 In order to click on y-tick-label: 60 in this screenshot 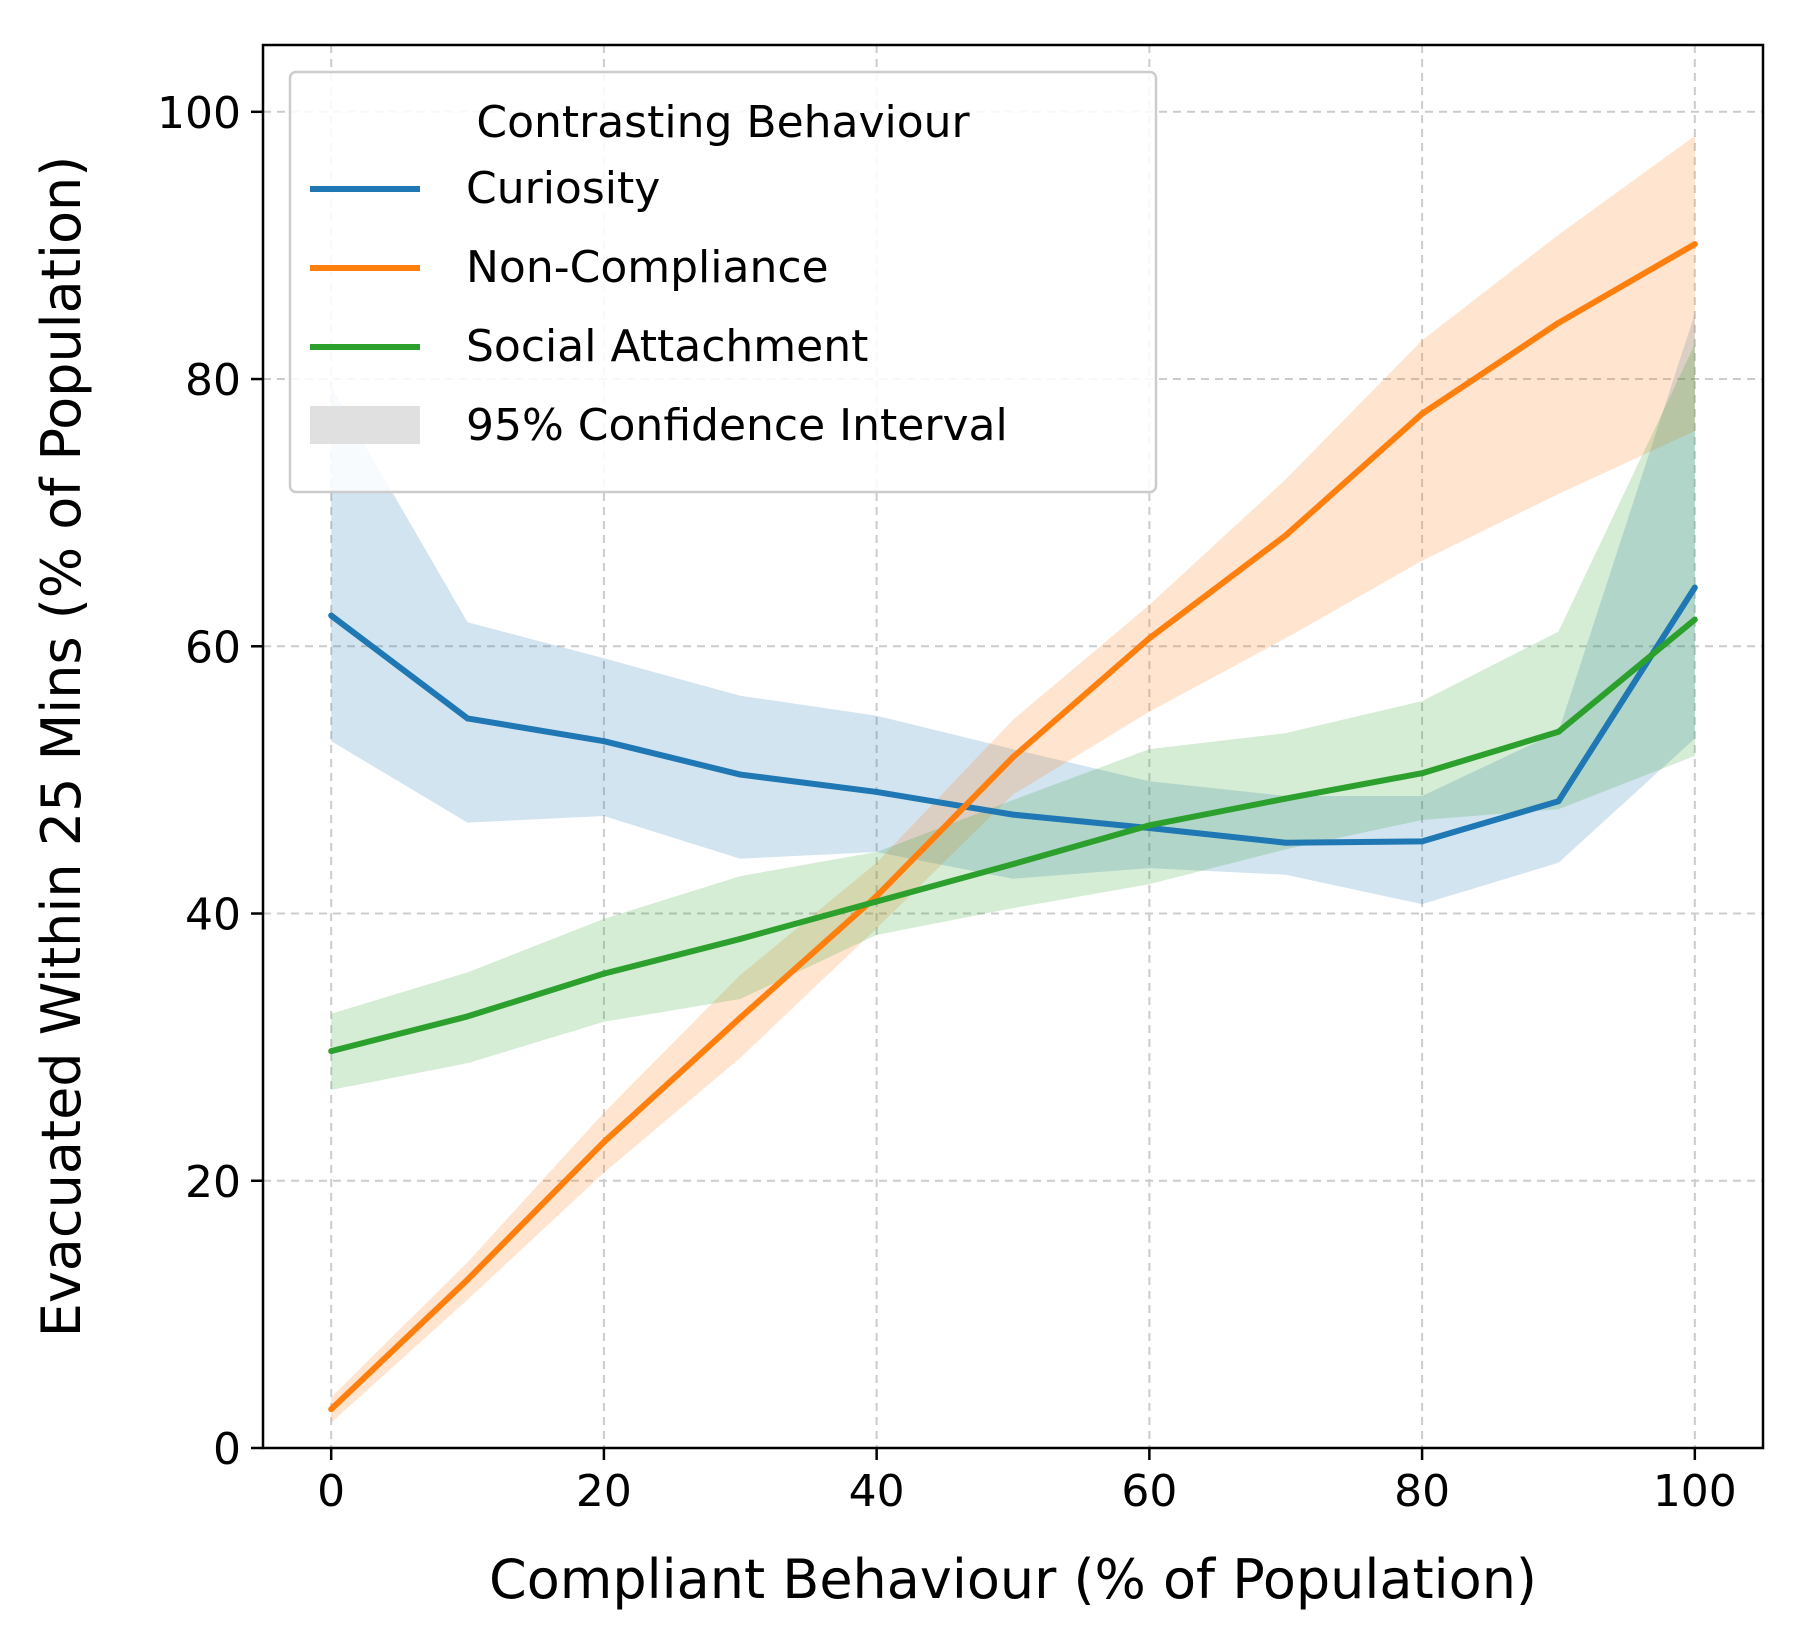, I will do `click(213, 647)`.